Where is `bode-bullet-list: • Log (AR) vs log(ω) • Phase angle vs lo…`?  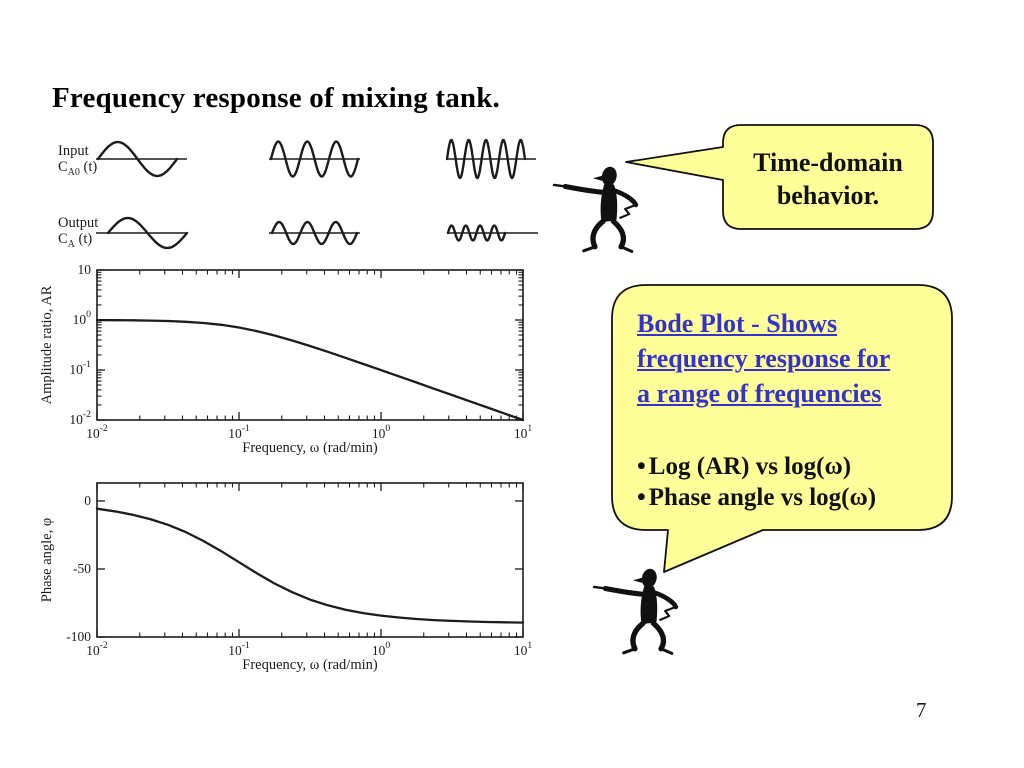 bode-bullet-list: • Log (AR) vs log(ω) • Phase angle vs lo… is located at coordinates (788, 482).